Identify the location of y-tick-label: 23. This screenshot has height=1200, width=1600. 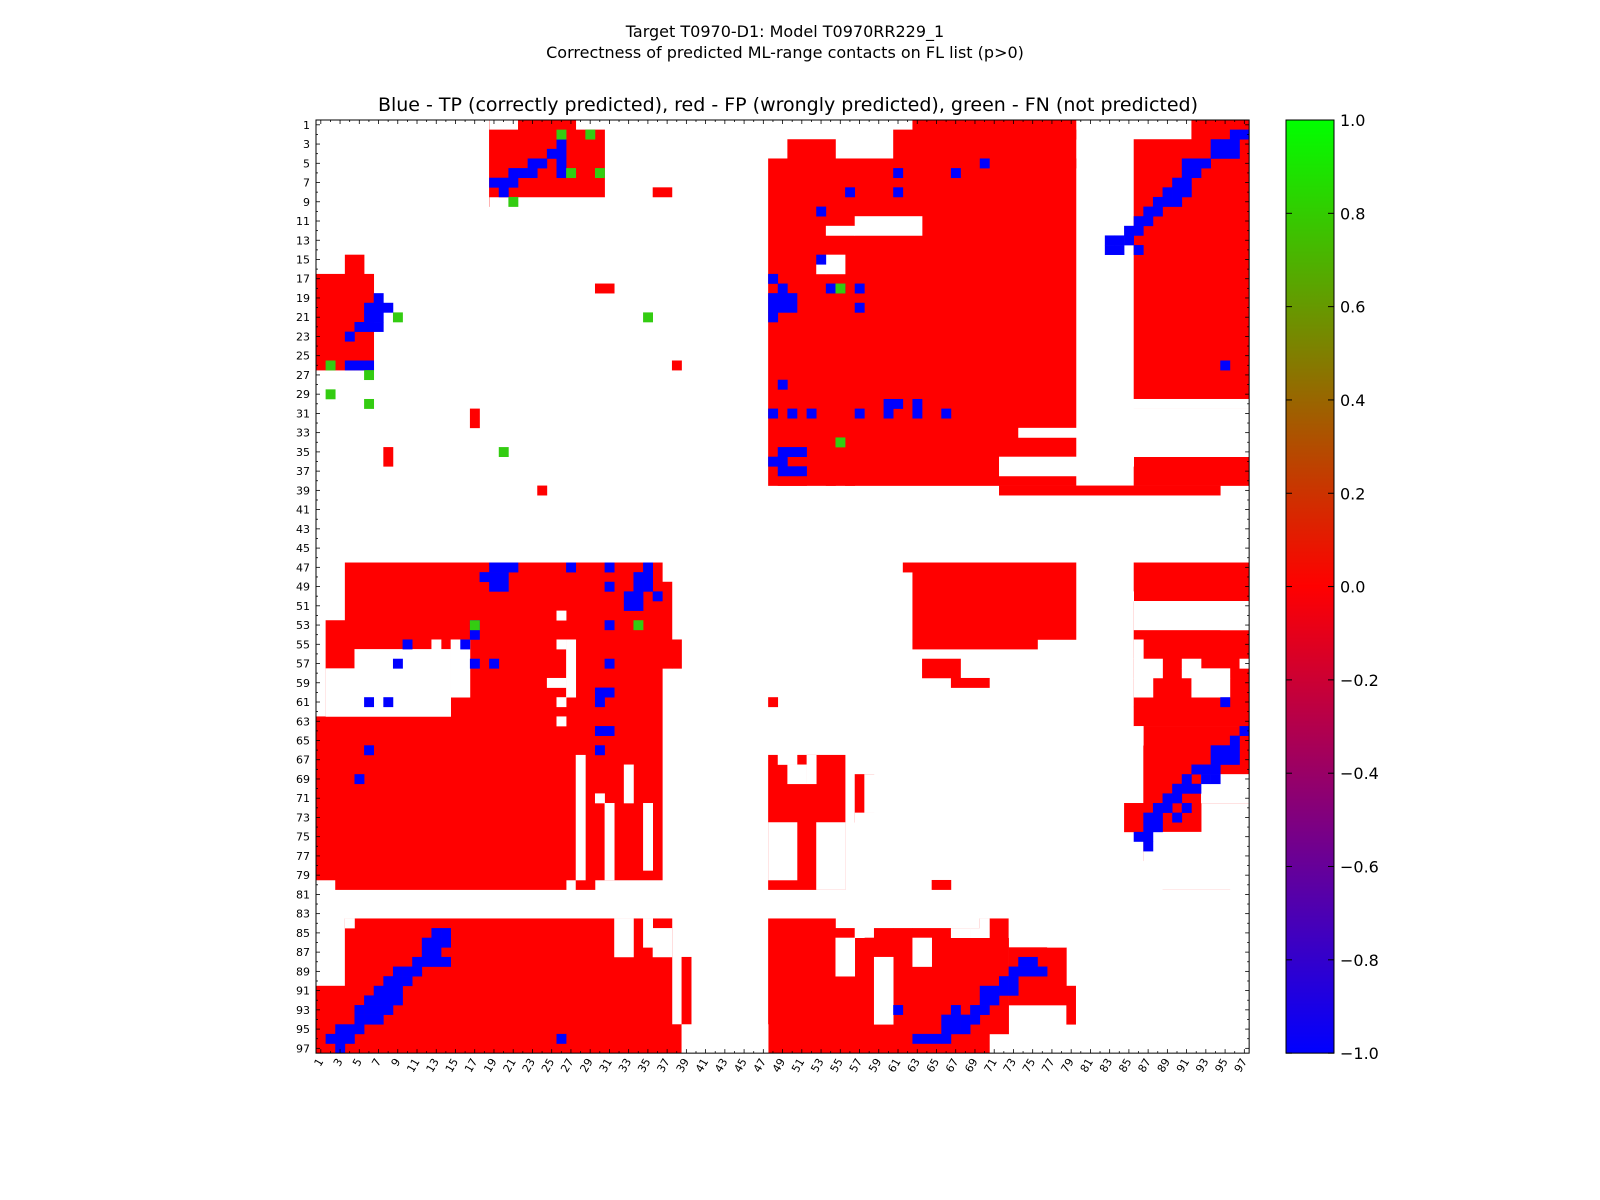
(303, 336).